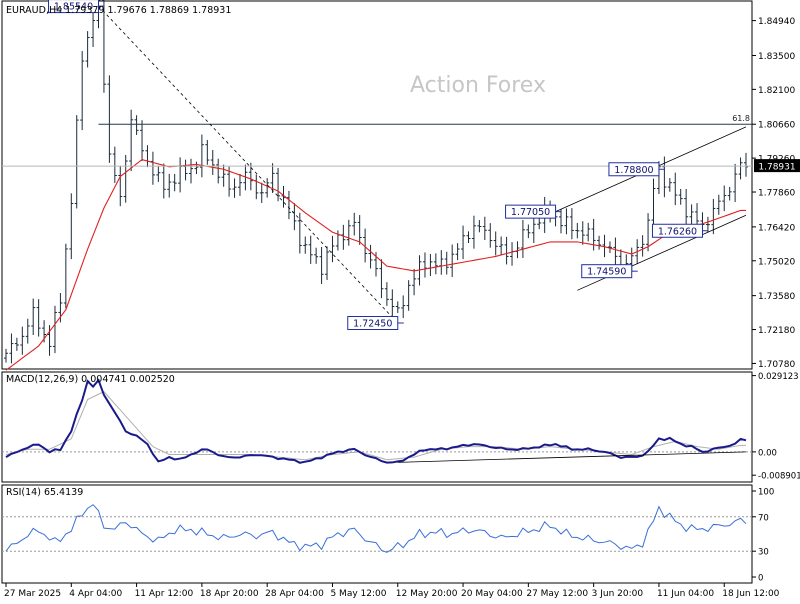 The height and width of the screenshot is (604, 800). What do you see at coordinates (685, 594) in the screenshot?
I see `time-tick-label: 11 Jun 04:00` at bounding box center [685, 594].